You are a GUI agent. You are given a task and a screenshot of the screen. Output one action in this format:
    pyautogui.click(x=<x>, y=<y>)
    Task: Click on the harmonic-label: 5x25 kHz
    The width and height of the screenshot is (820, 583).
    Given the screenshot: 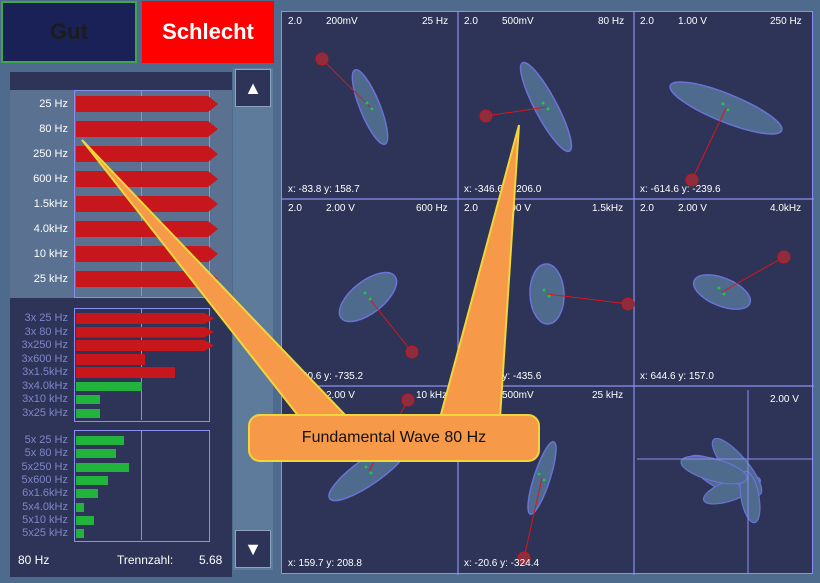 What is the action you would take?
    pyautogui.click(x=45, y=533)
    